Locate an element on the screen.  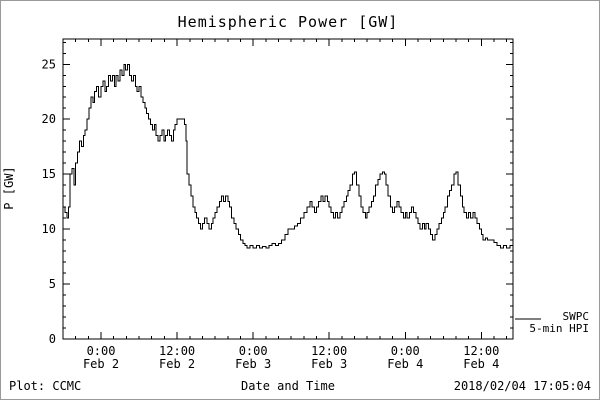
legend-series-type: 5-min HPI is located at coordinates (559, 328).